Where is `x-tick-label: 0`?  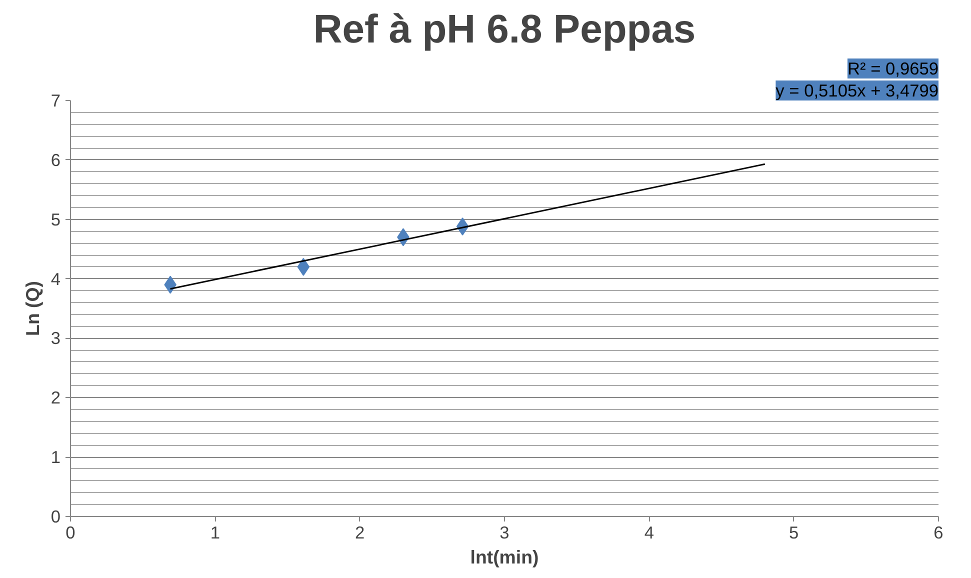
x-tick-label: 0 is located at coordinates (71, 532).